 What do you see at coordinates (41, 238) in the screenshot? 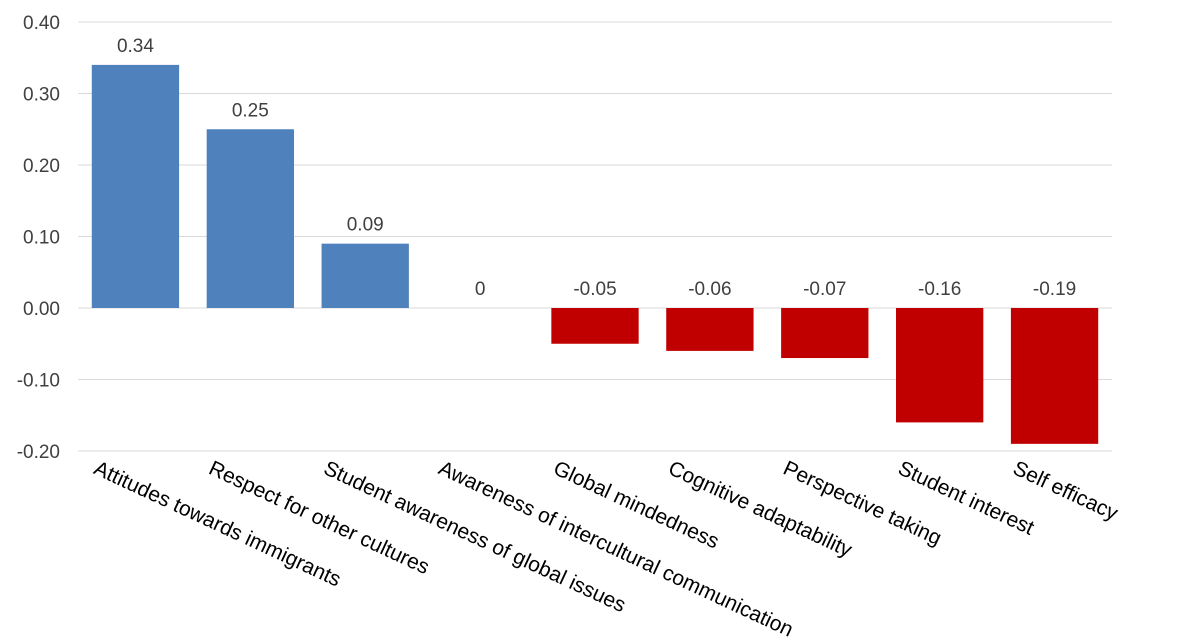
I see `y-tick-label: 0.10` at bounding box center [41, 238].